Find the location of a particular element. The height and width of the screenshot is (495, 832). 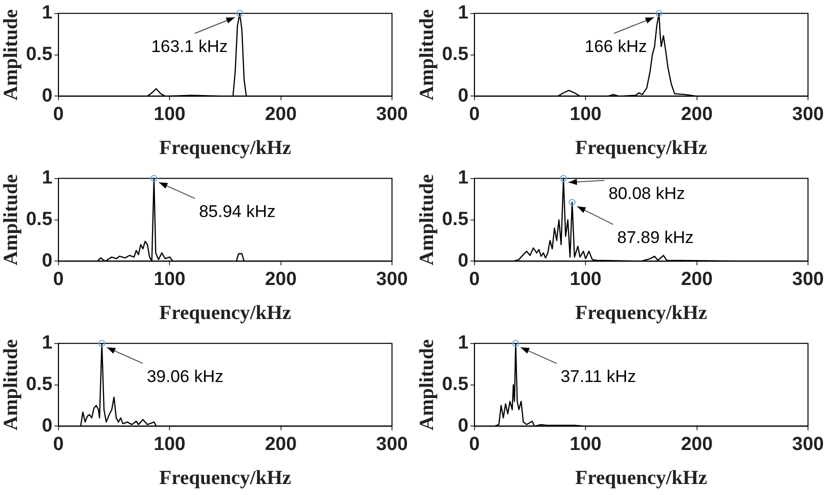

annotation: 85.94 kHz is located at coordinates (237, 212).